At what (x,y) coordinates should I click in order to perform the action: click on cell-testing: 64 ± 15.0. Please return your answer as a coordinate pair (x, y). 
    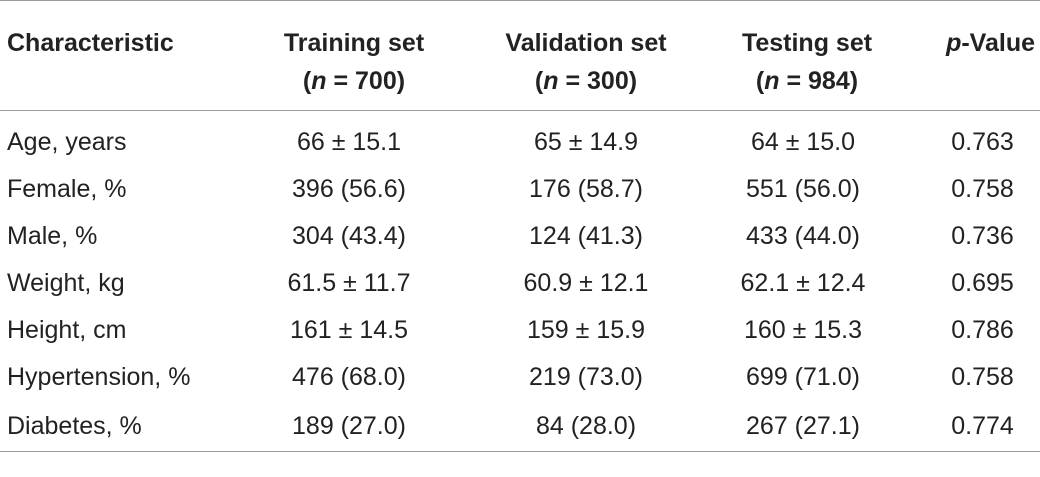
    Looking at the image, I should click on (803, 142).